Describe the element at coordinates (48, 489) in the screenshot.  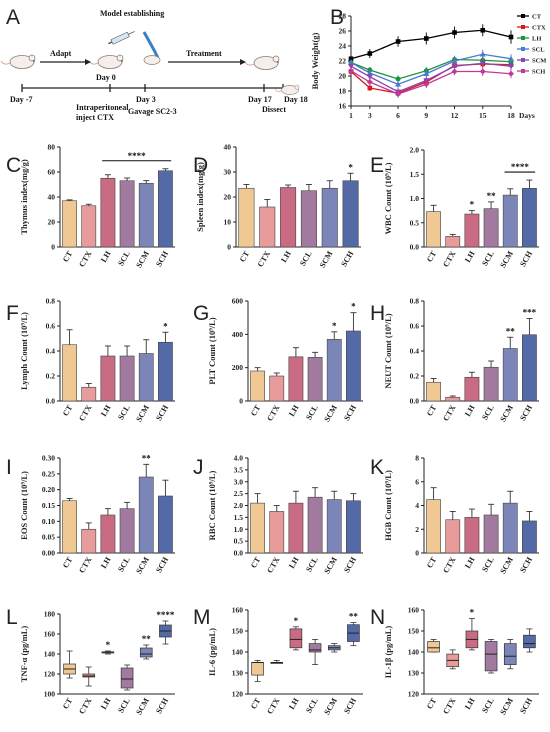
I see `y-tick-label: 0.20` at that location.